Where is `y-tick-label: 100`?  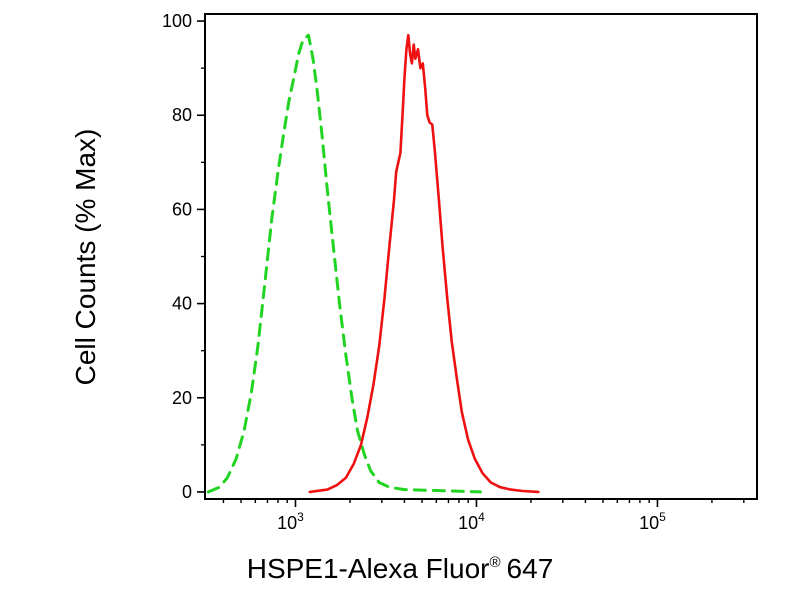
y-tick-label: 100 is located at coordinates (177, 21).